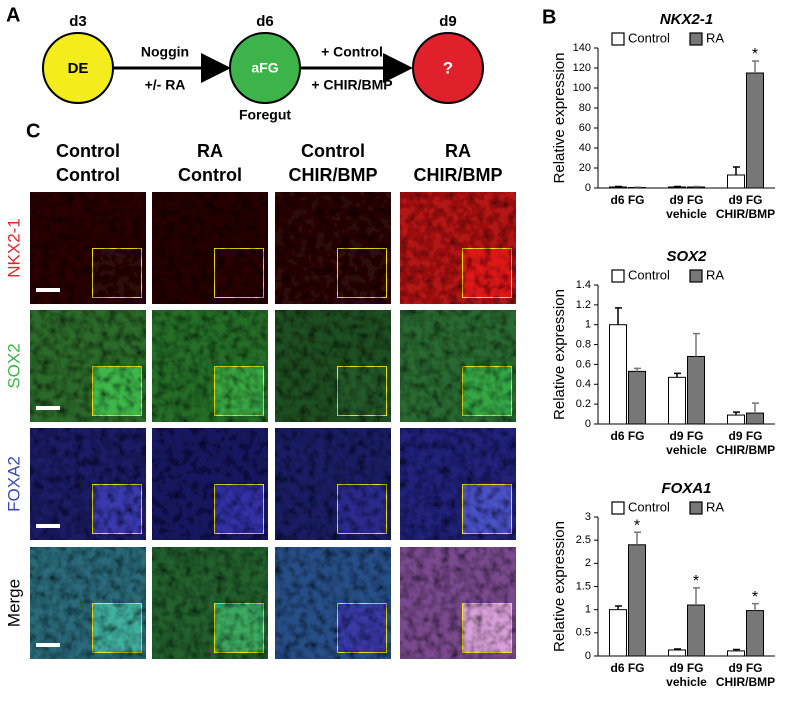  Describe the element at coordinates (582, 68) in the screenshot. I see `y-tick-label: 120` at that location.